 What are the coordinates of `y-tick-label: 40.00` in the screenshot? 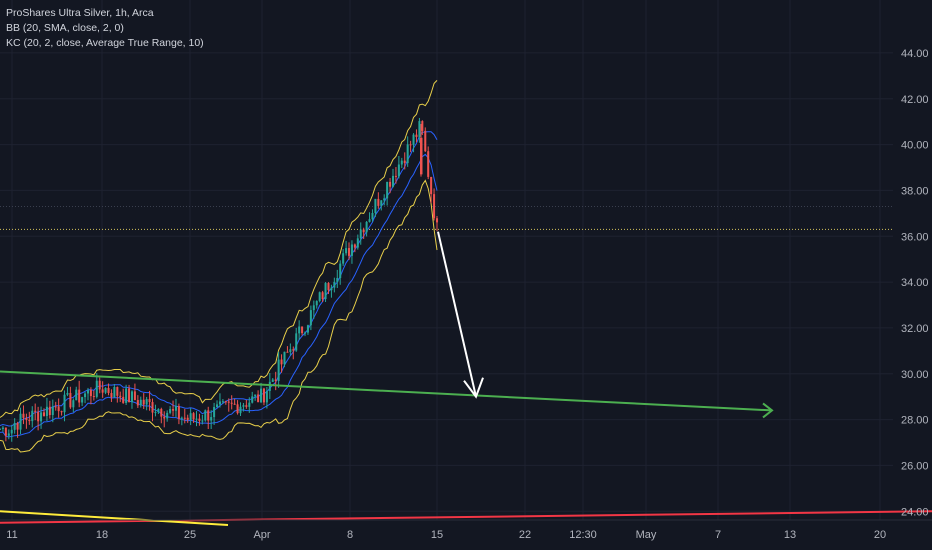 It's located at (915, 146).